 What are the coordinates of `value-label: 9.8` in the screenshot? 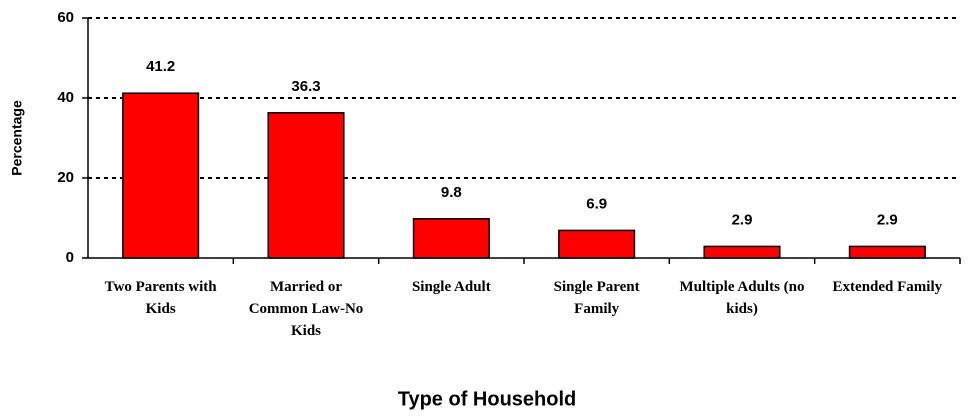 It's located at (451, 192).